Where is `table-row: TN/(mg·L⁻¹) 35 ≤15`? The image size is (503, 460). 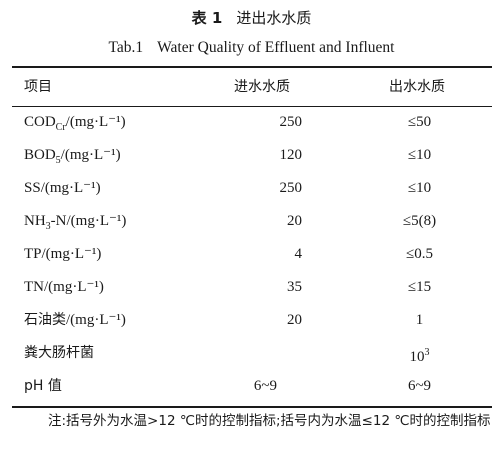 table-row: TN/(mg·L⁻¹) 35 ≤15 is located at coordinates (252, 287).